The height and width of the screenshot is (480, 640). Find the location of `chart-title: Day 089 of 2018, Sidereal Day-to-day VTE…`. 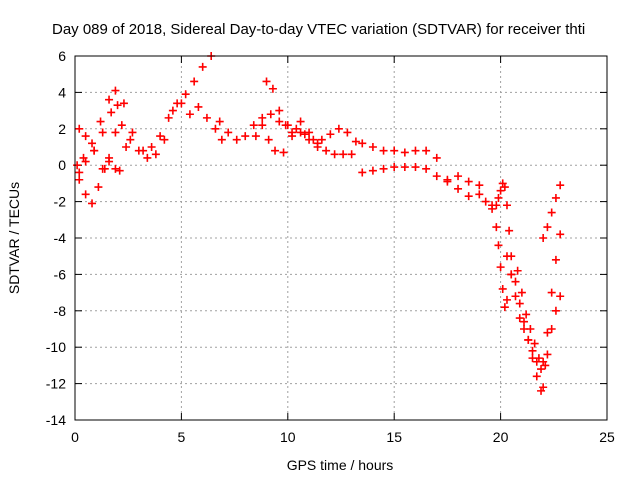

chart-title: Day 089 of 2018, Sidereal Day-to-day VTE… is located at coordinates (318, 29).